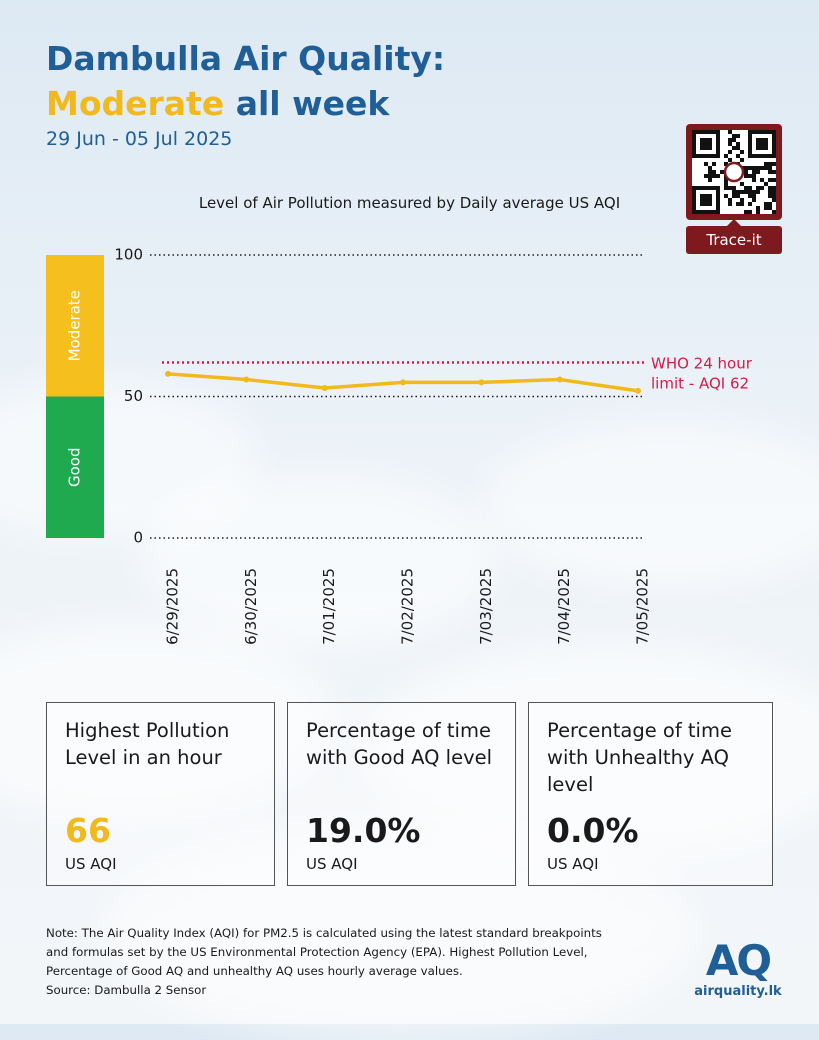 This screenshot has width=819, height=1040. I want to click on logo-mark: AQ, so click(738, 960).